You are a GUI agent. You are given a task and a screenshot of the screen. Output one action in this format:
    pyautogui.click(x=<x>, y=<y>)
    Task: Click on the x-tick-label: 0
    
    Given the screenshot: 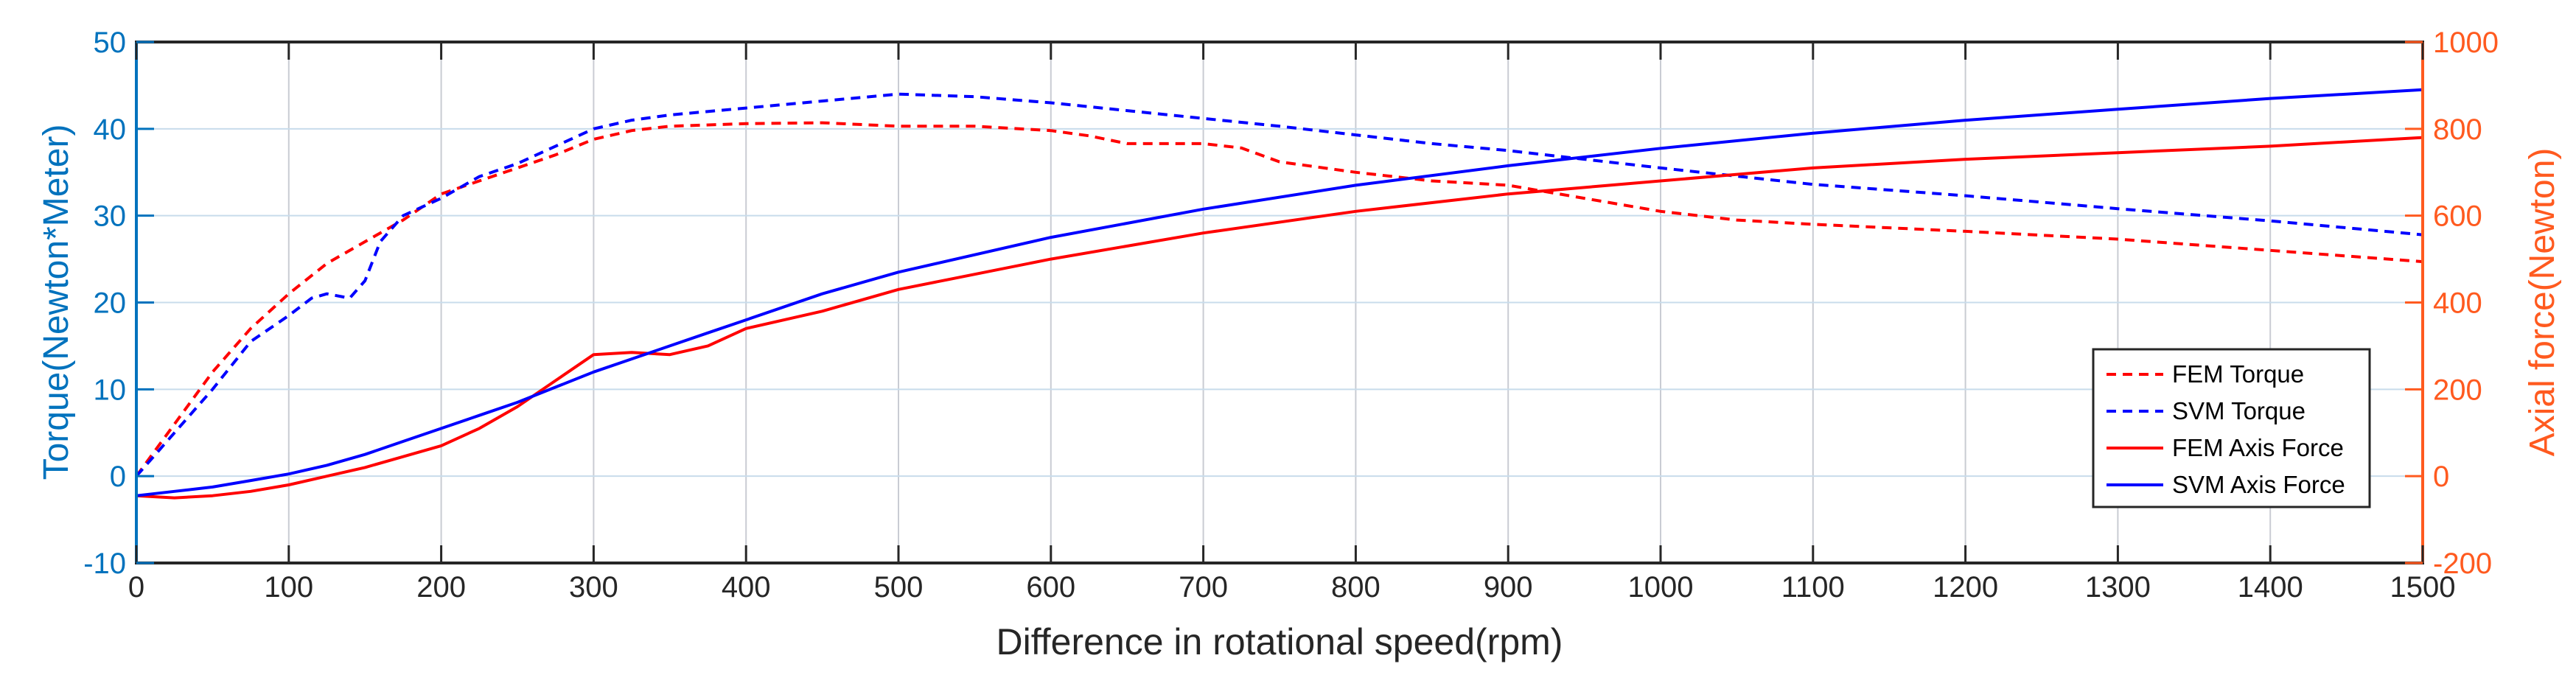 What is the action you would take?
    pyautogui.click(x=136, y=587)
    